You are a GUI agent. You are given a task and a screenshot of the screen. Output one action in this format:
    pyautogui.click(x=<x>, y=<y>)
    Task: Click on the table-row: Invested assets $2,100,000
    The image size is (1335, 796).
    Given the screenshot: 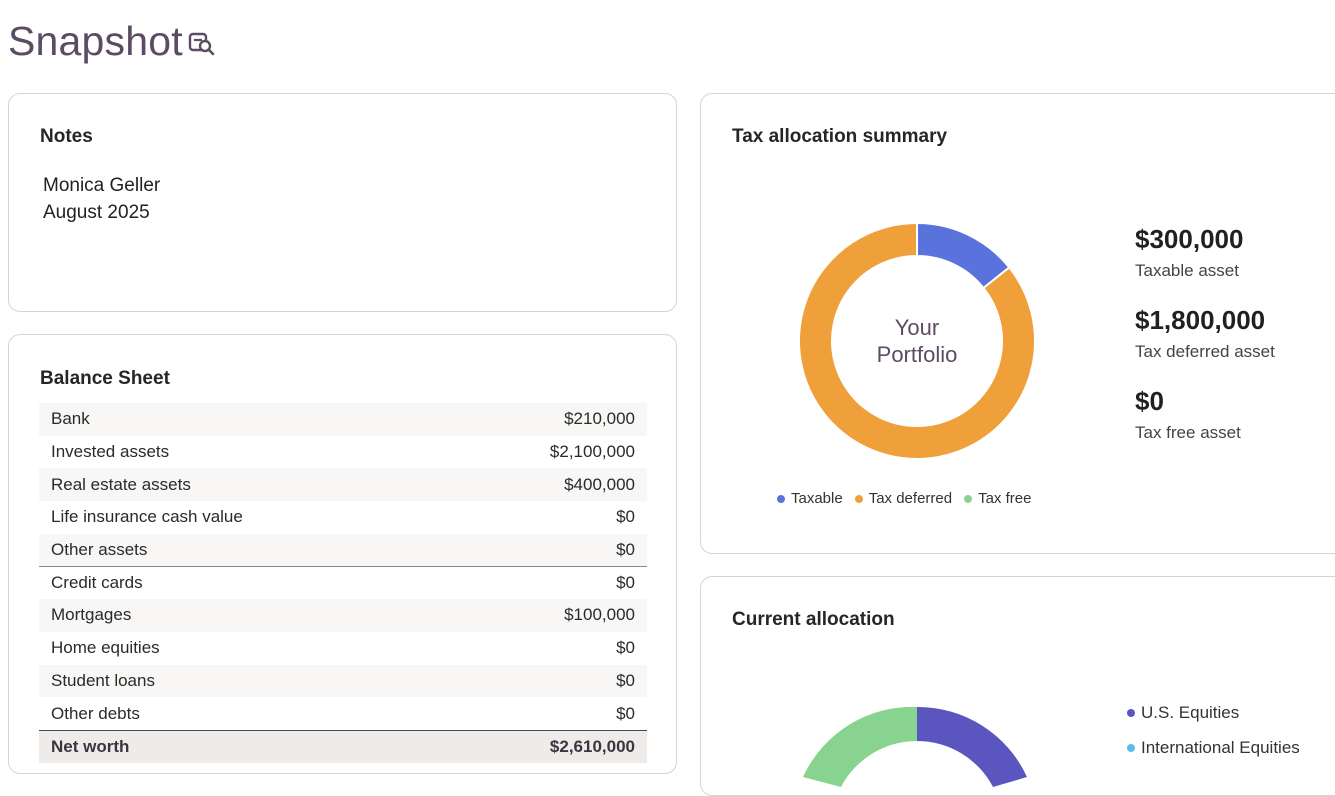 What is the action you would take?
    pyautogui.click(x=343, y=452)
    